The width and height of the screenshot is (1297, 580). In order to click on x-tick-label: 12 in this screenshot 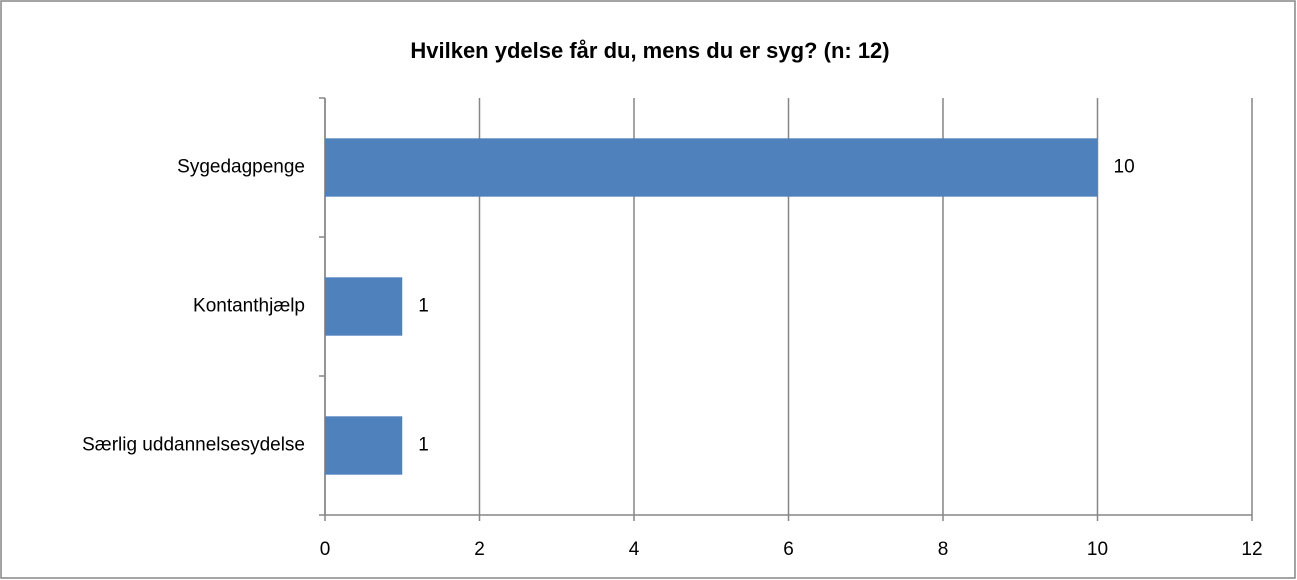, I will do `click(1251, 549)`.